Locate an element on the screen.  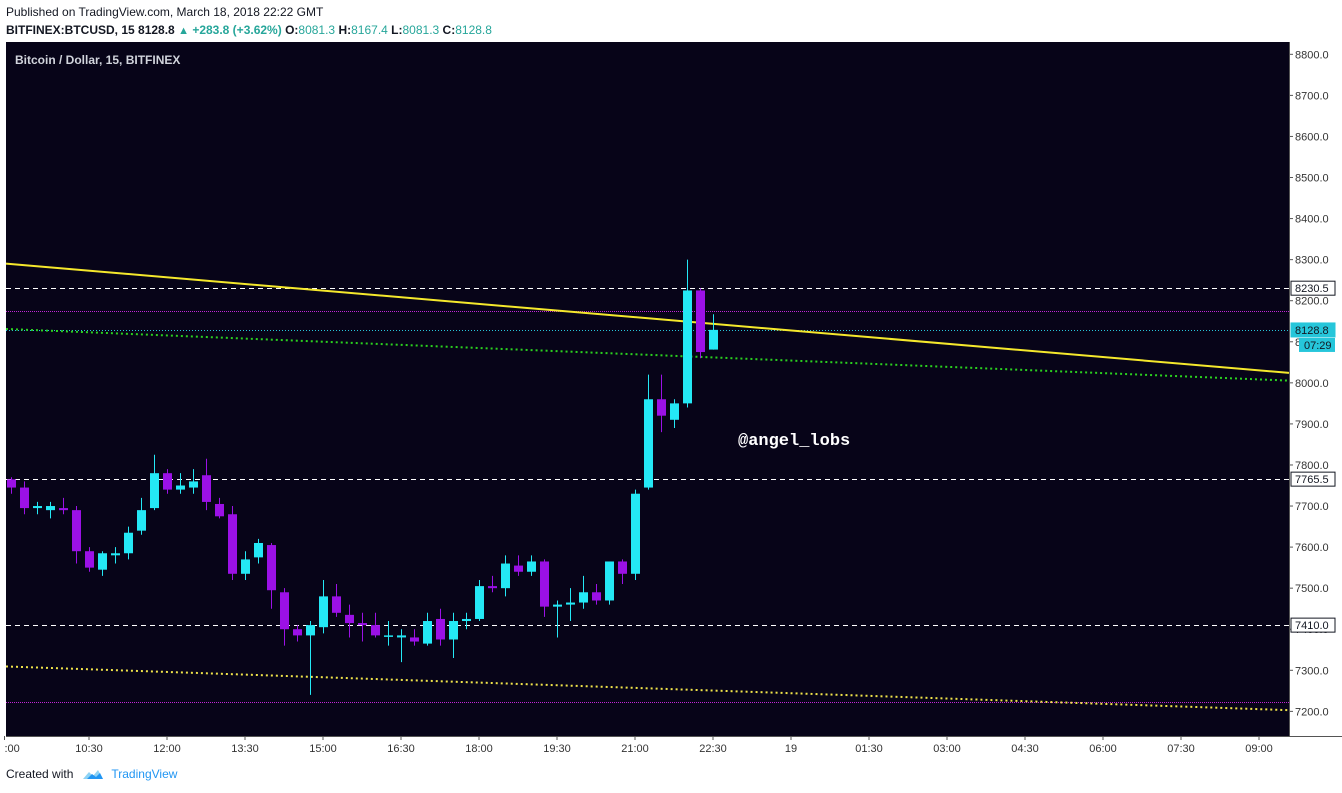
time-axis-background is located at coordinates (671, 749).